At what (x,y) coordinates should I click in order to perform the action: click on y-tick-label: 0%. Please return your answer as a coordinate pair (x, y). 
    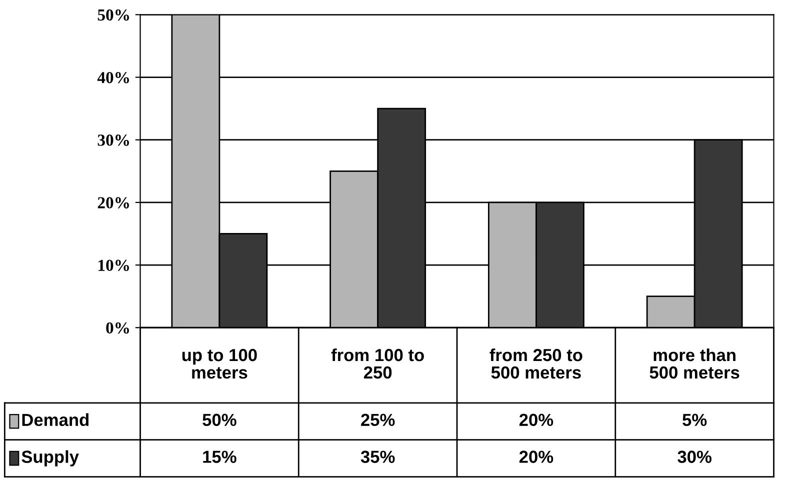
    Looking at the image, I should click on (117, 328).